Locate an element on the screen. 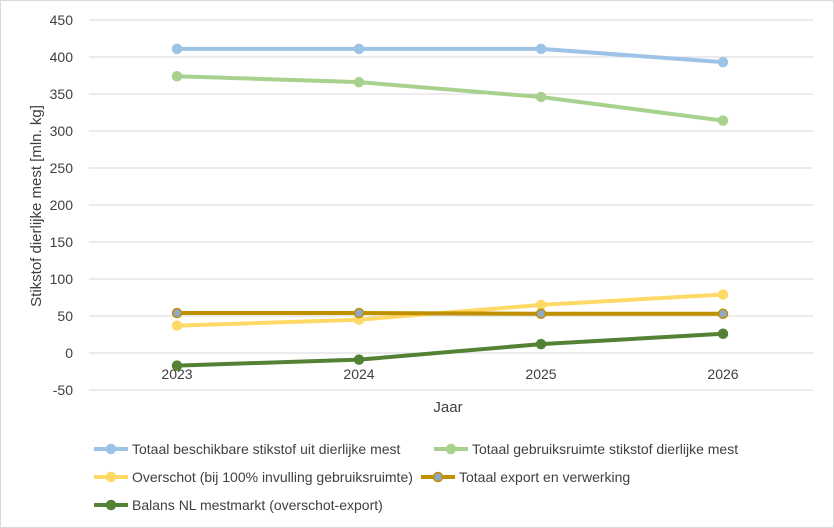 This screenshot has width=834, height=528. y-tick-label: 250 is located at coordinates (62, 168).